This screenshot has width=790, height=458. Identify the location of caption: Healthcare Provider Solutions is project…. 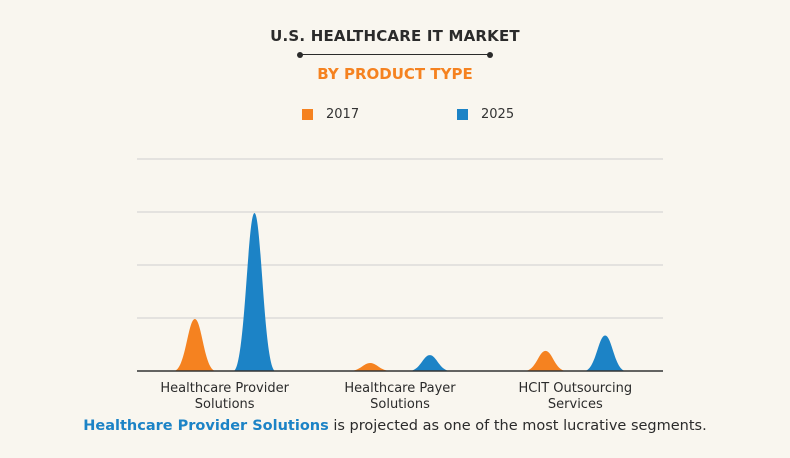
(395, 426).